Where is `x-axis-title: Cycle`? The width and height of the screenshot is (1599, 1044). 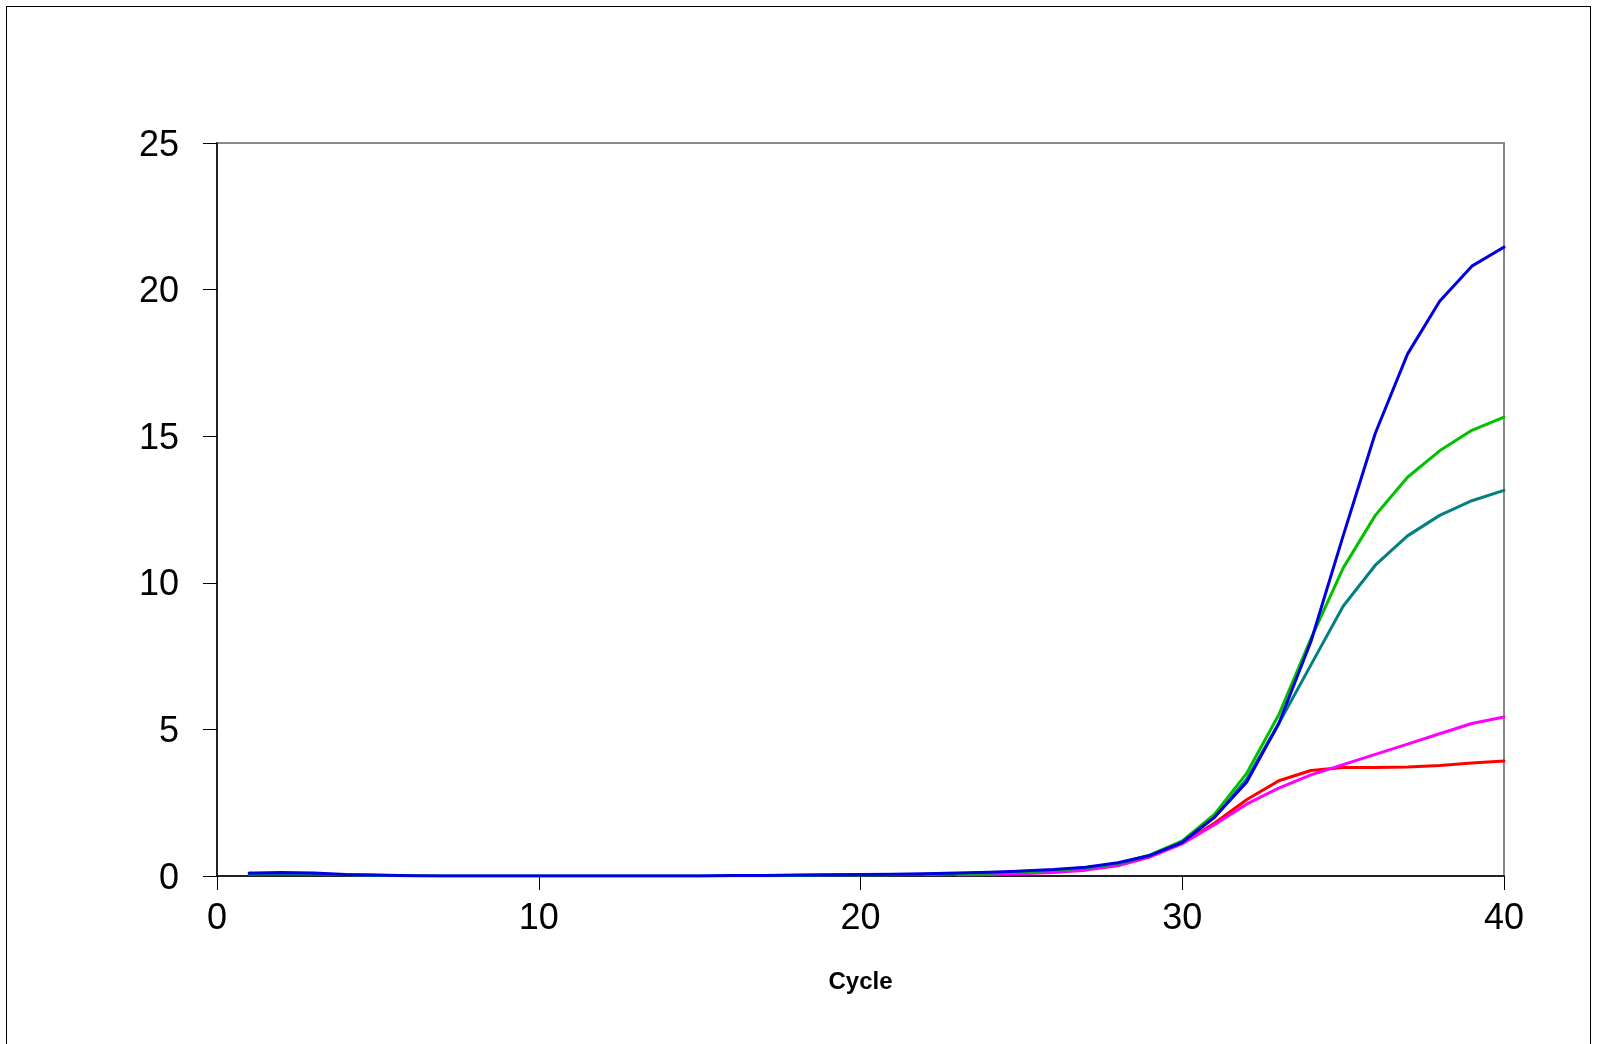
x-axis-title: Cycle is located at coordinates (860, 980).